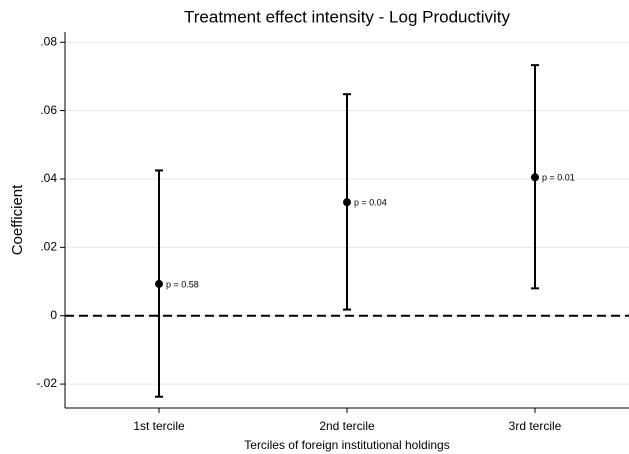 The width and height of the screenshot is (629, 454). I want to click on y-tick-label: .06, so click(48, 110).